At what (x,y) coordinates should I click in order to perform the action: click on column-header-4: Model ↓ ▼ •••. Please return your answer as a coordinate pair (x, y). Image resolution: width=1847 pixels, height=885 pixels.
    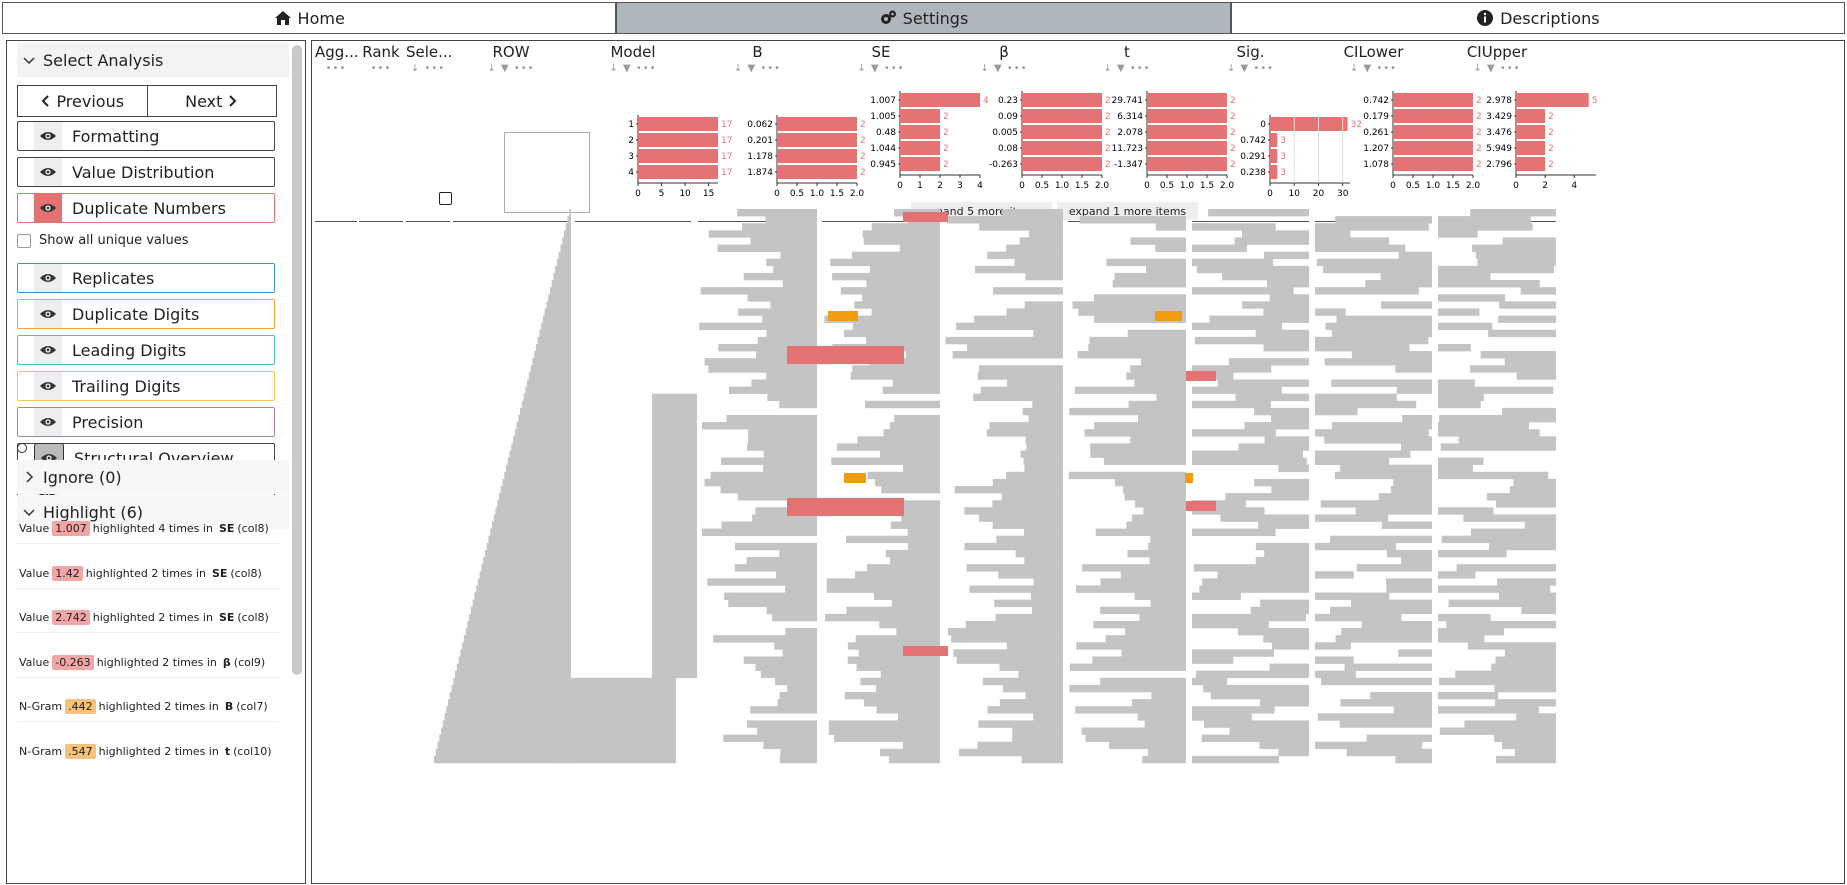
    Looking at the image, I should click on (633, 57).